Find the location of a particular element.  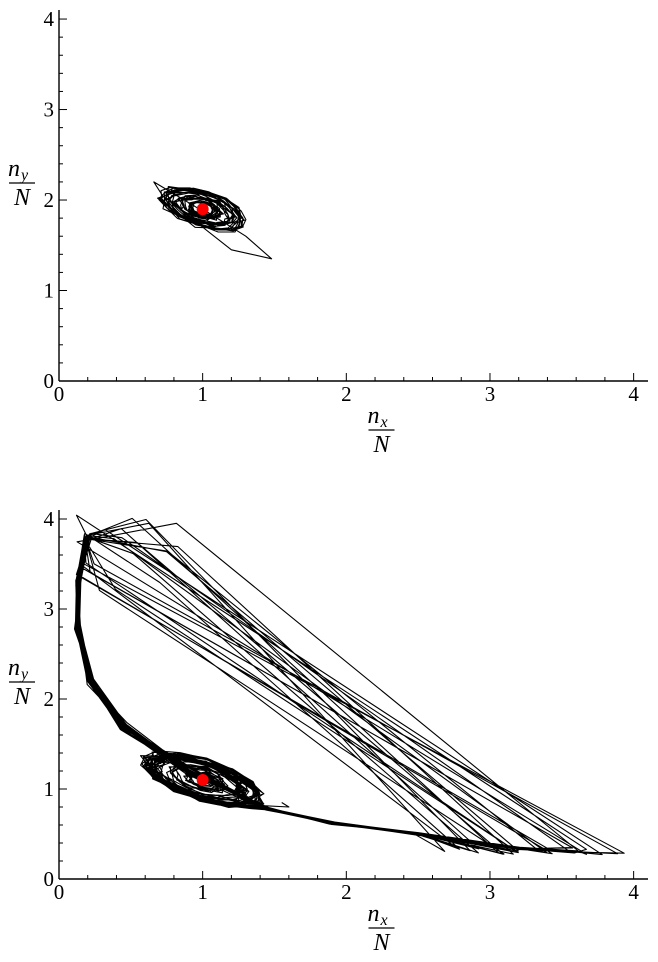

top-y-tick-label: 2 is located at coordinates (49, 200).